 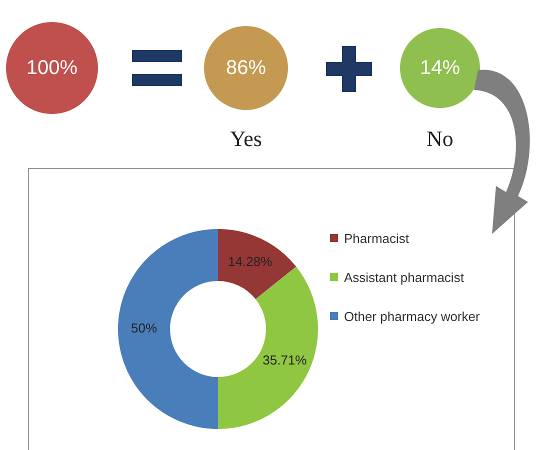 What do you see at coordinates (144, 328) in the screenshot?
I see `data-label: 50%` at bounding box center [144, 328].